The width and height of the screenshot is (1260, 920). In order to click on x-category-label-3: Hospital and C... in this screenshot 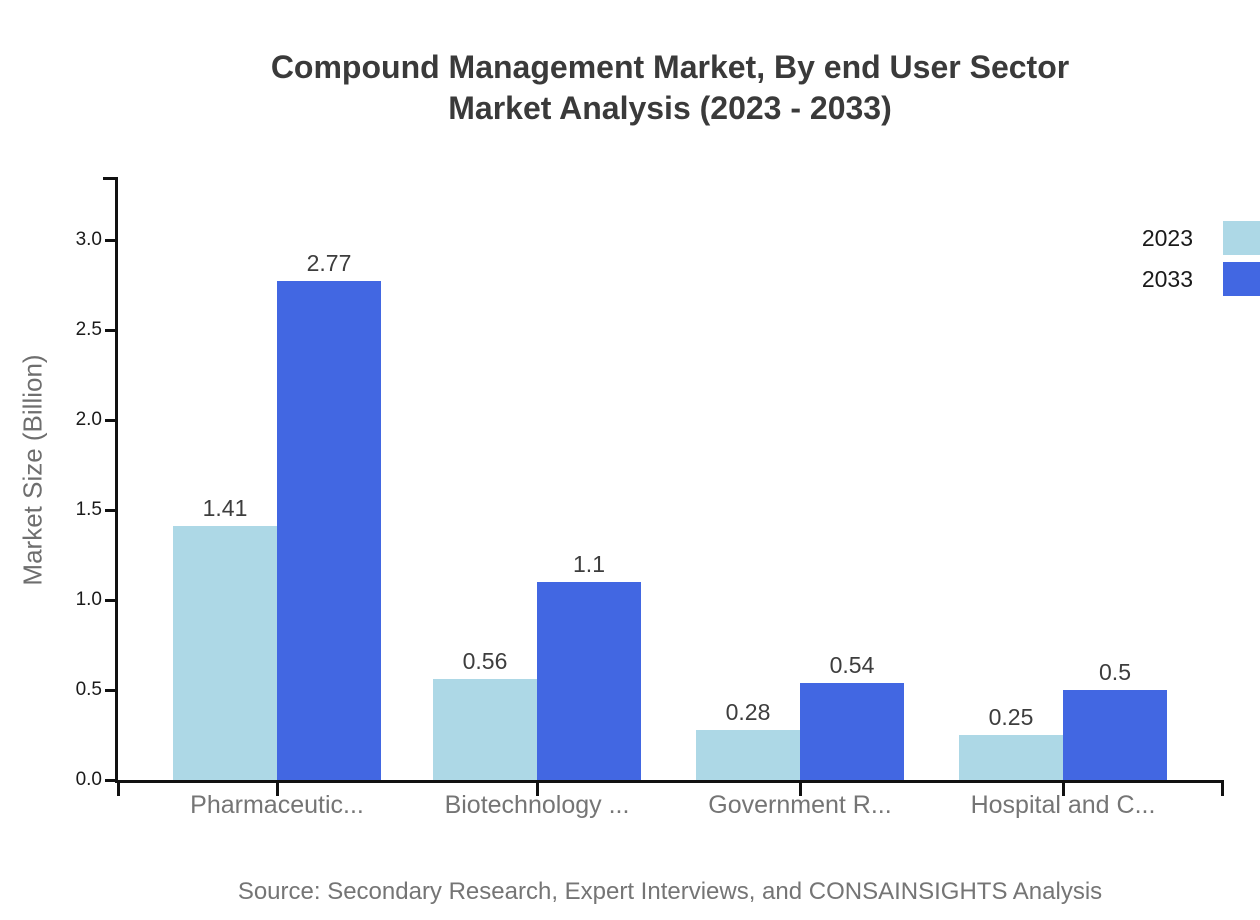, I will do `click(1063, 805)`.